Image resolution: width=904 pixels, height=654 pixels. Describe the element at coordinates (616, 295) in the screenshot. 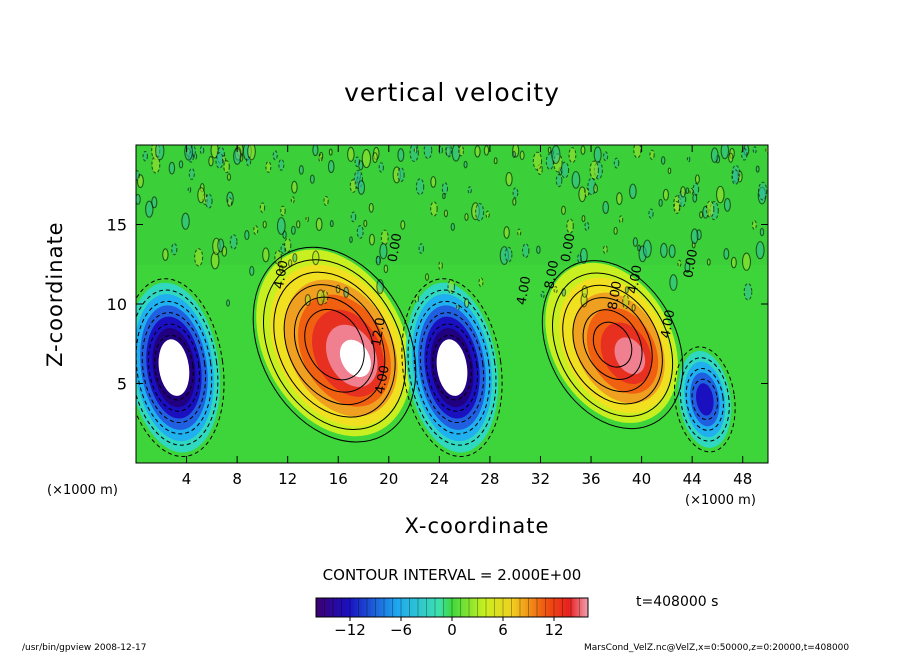

I see `contour-label: 8.00` at that location.